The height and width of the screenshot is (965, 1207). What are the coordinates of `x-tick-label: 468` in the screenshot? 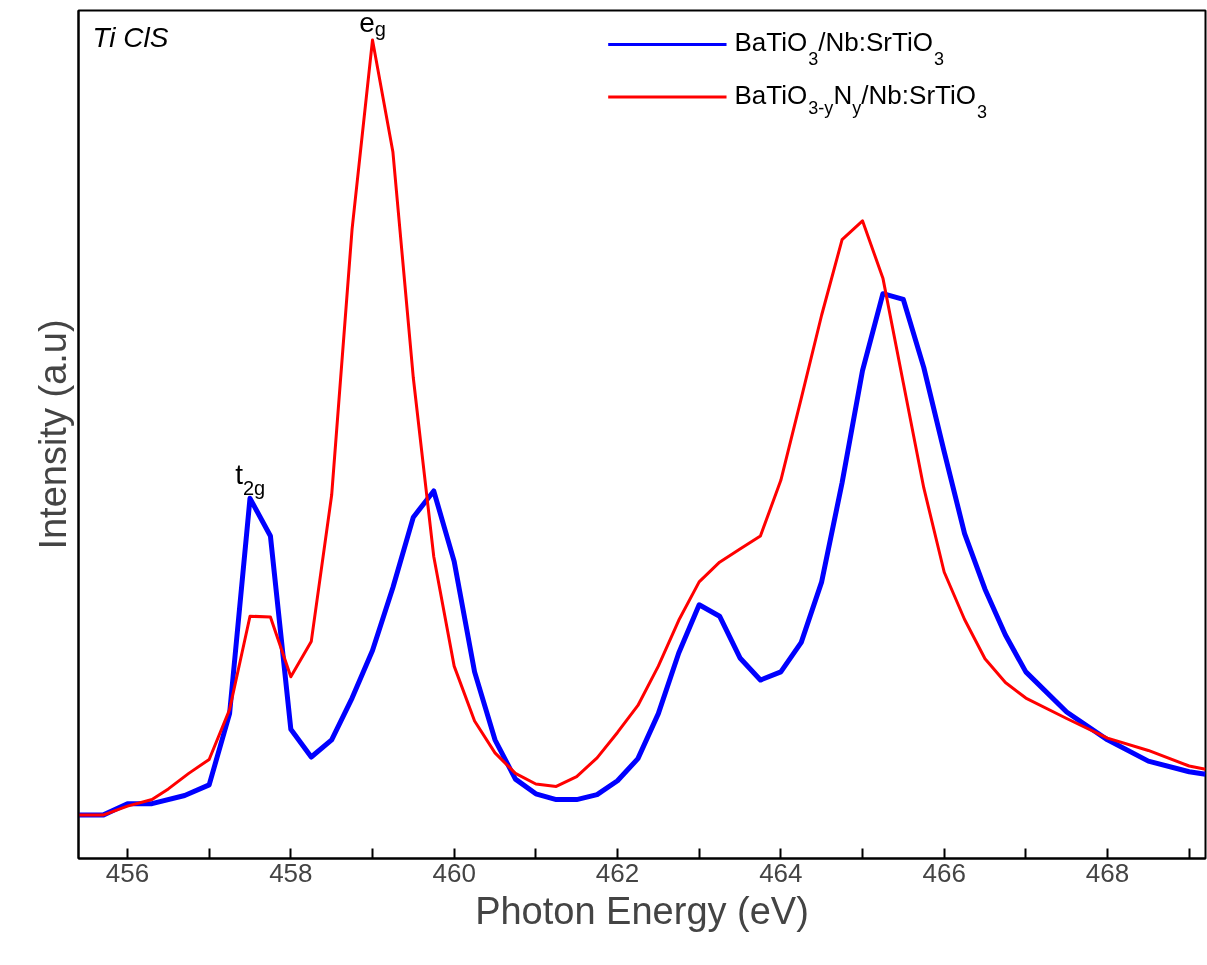 It's located at (1107, 872).